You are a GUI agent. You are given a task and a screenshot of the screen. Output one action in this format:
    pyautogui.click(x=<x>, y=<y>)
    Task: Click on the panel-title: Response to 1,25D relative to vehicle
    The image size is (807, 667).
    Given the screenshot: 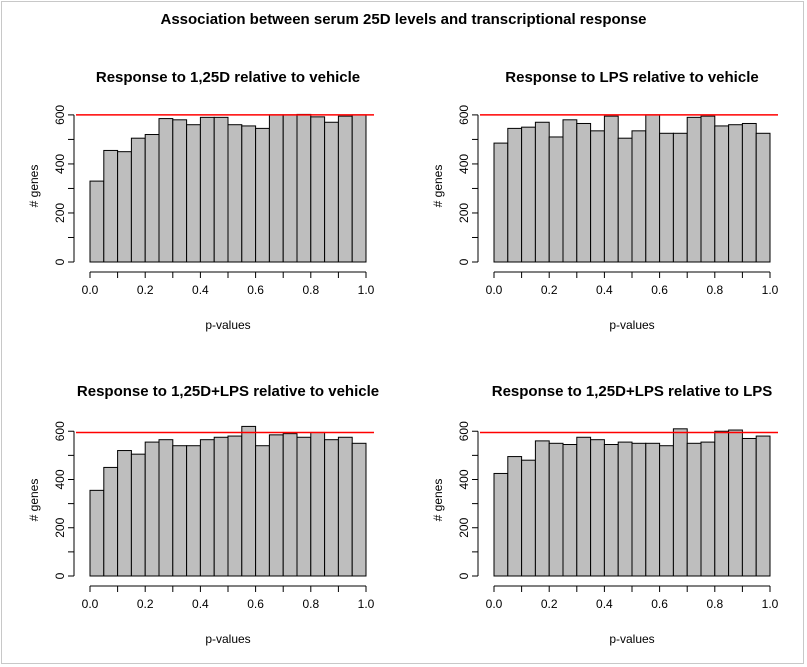 What is the action you would take?
    pyautogui.click(x=228, y=77)
    